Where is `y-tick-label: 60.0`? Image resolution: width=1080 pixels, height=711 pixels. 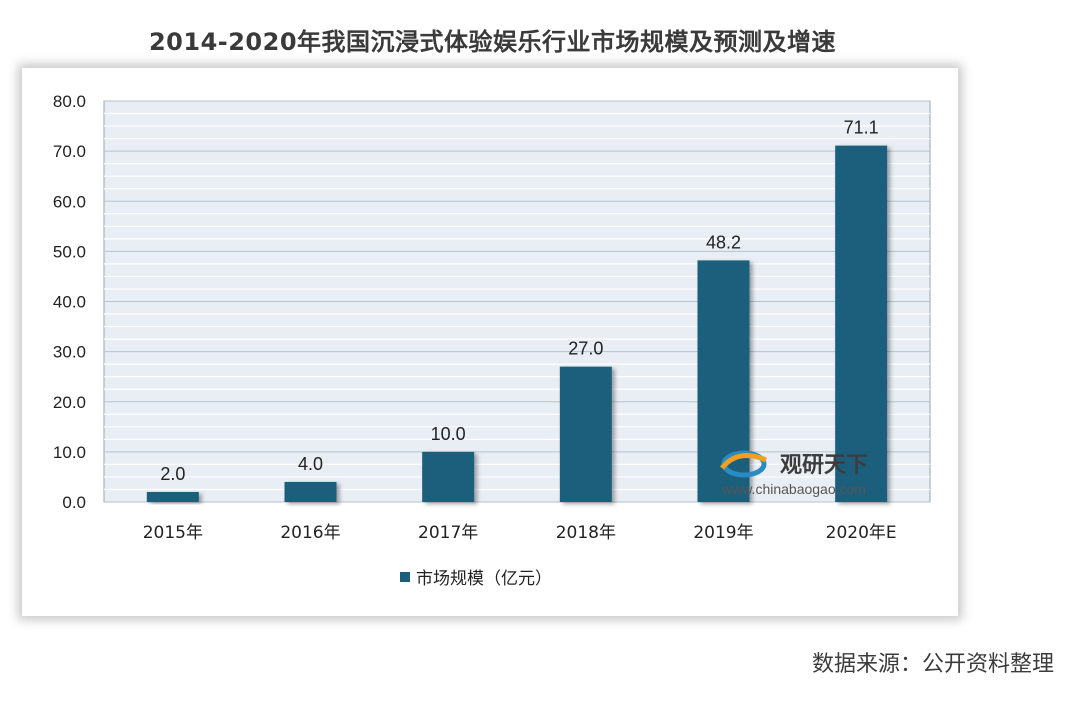 y-tick-label: 60.0 is located at coordinates (69, 201).